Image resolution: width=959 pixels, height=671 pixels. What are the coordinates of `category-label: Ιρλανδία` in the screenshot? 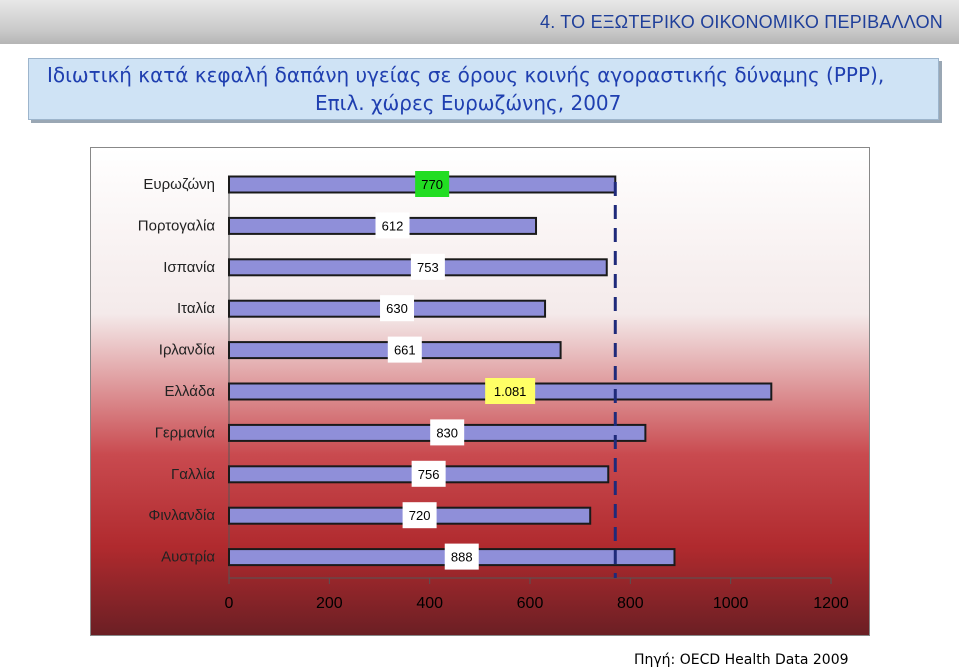 It's located at (187, 350).